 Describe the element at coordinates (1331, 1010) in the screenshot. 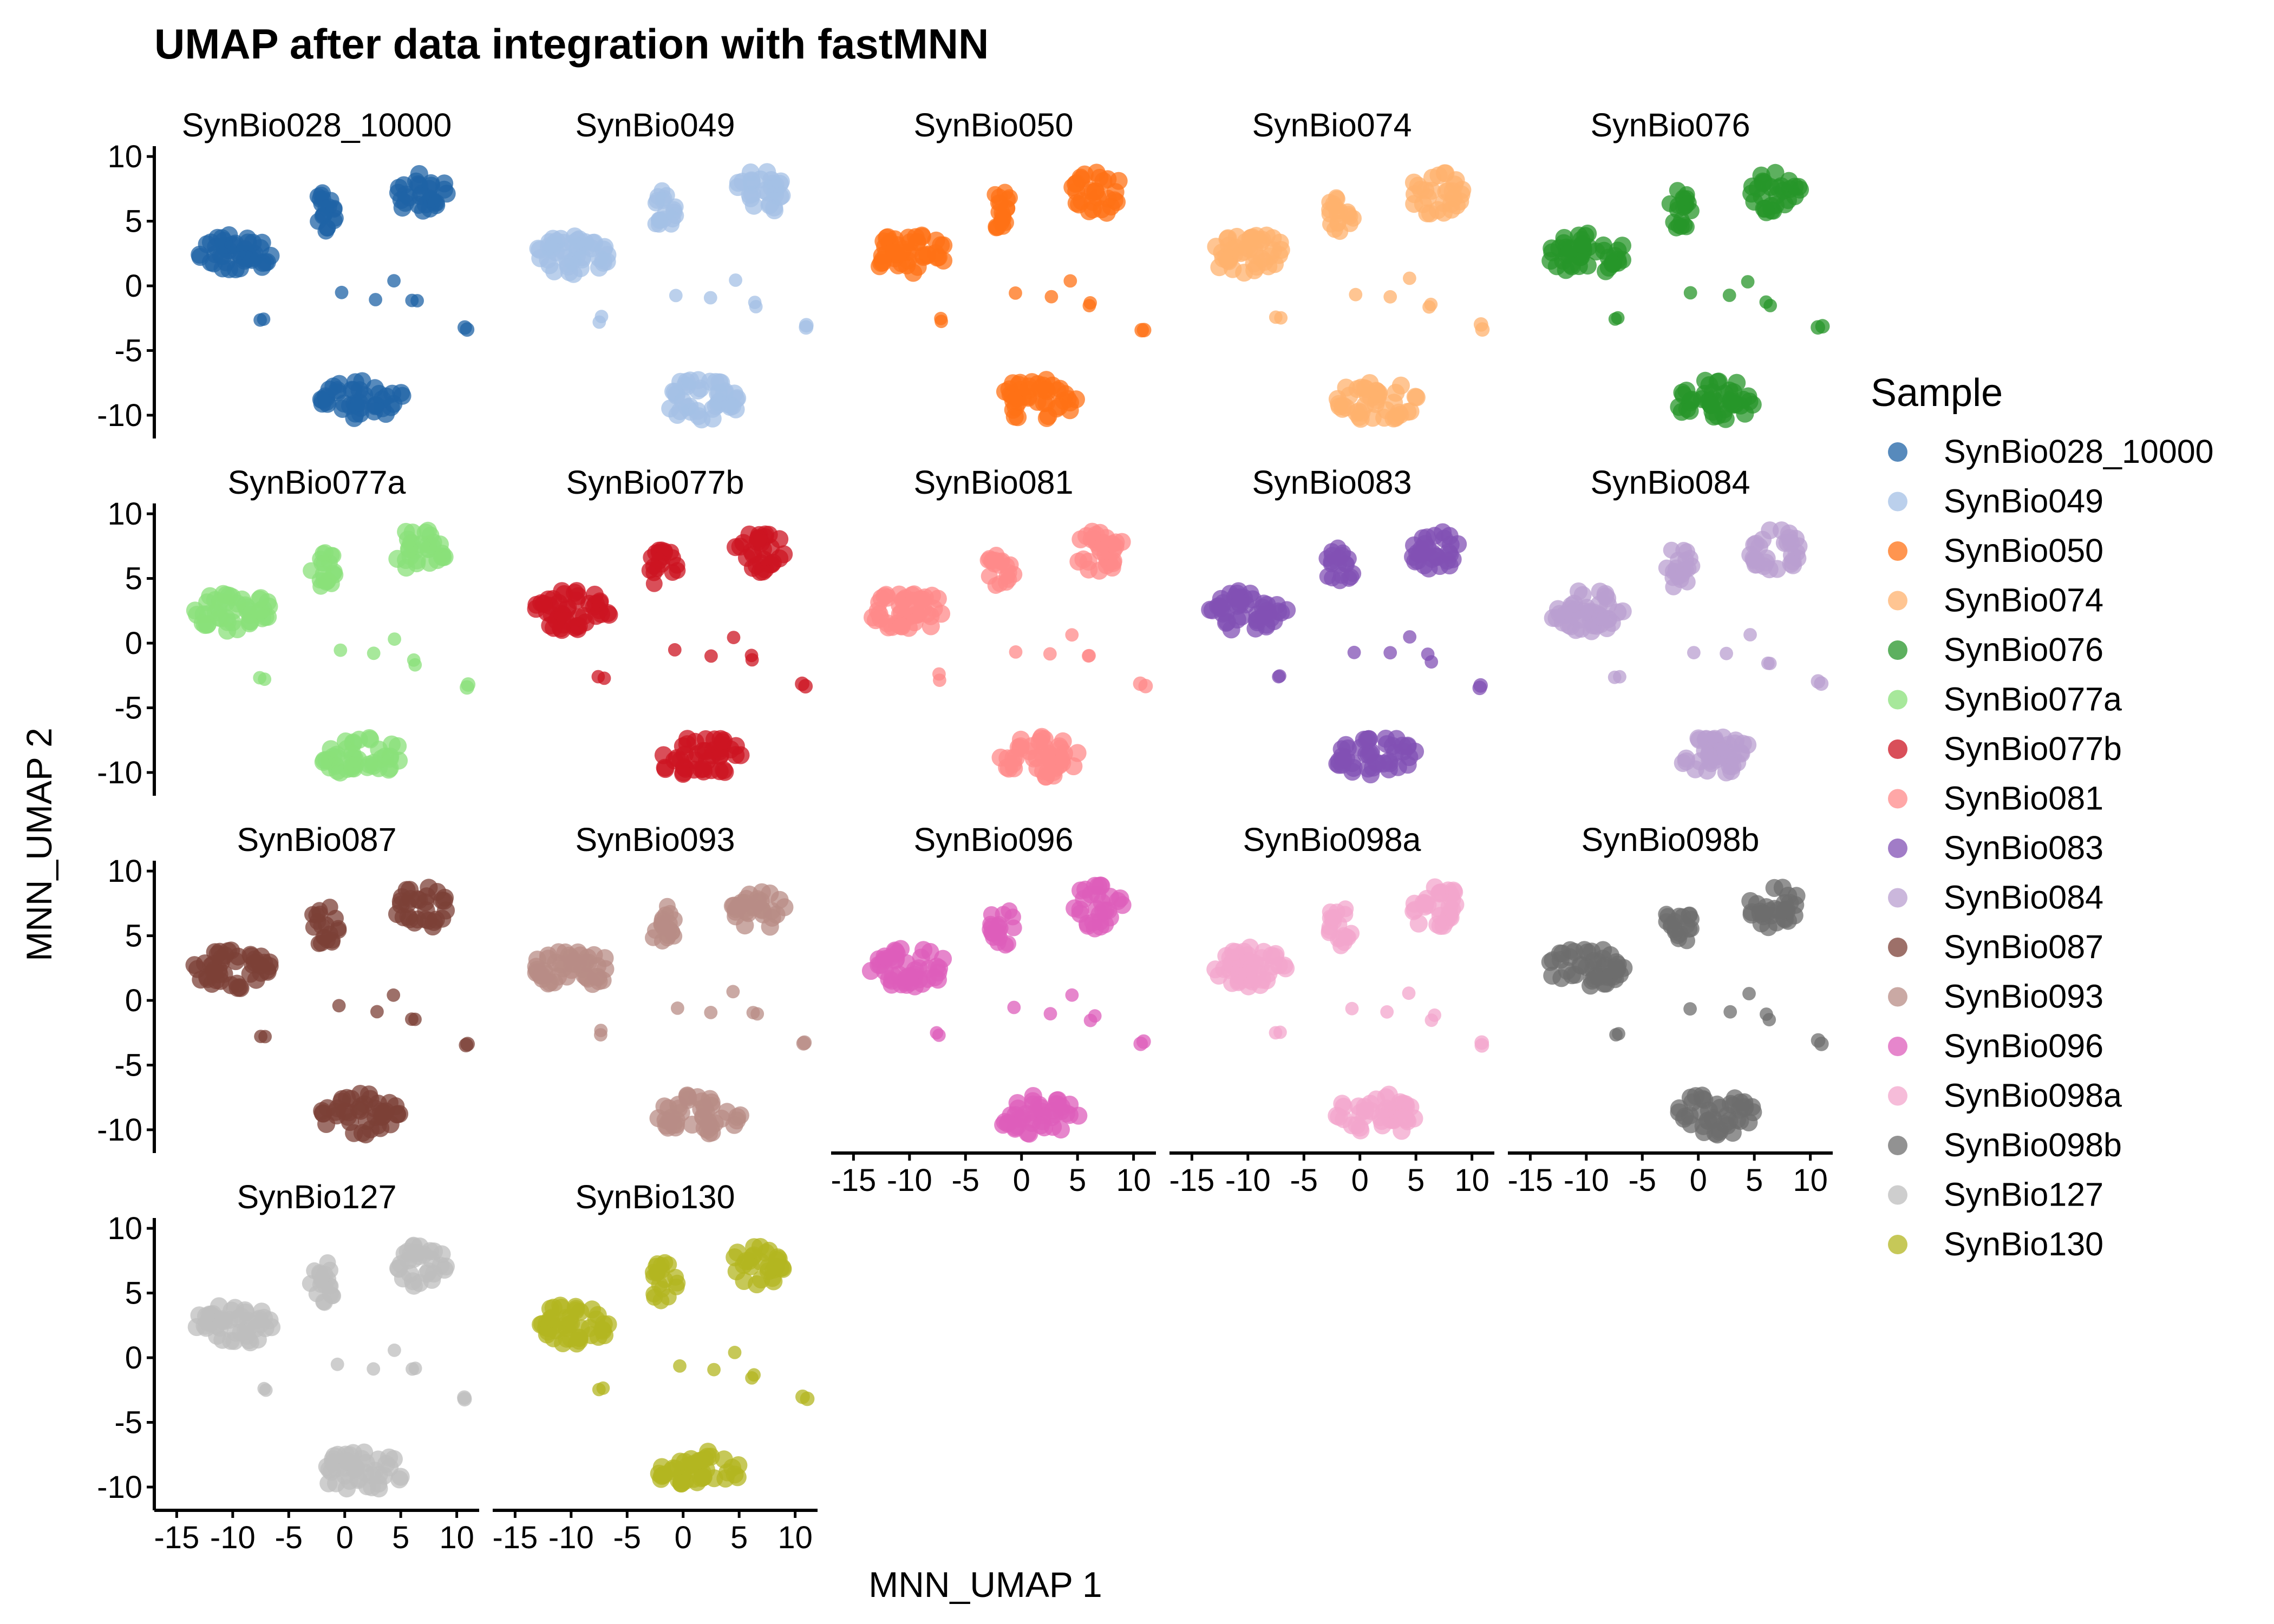

I see `facet-panel: SynBio098a -15 -10 -5 0 5 10` at that location.